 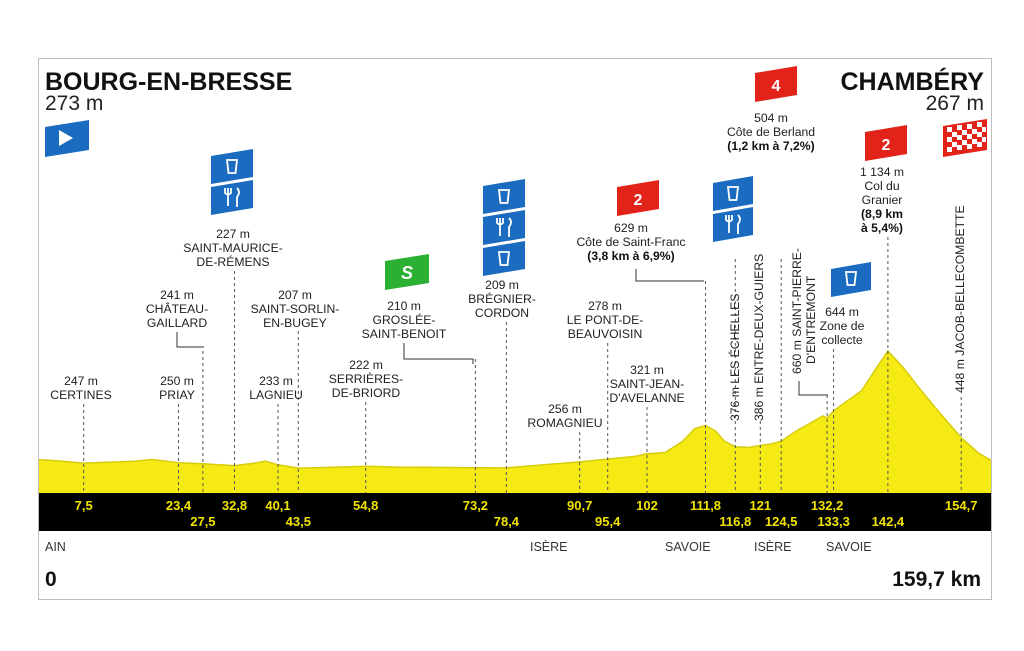 What do you see at coordinates (295, 323) in the screenshot?
I see `wp-stsorlin-name-2: EN-BUGEY` at bounding box center [295, 323].